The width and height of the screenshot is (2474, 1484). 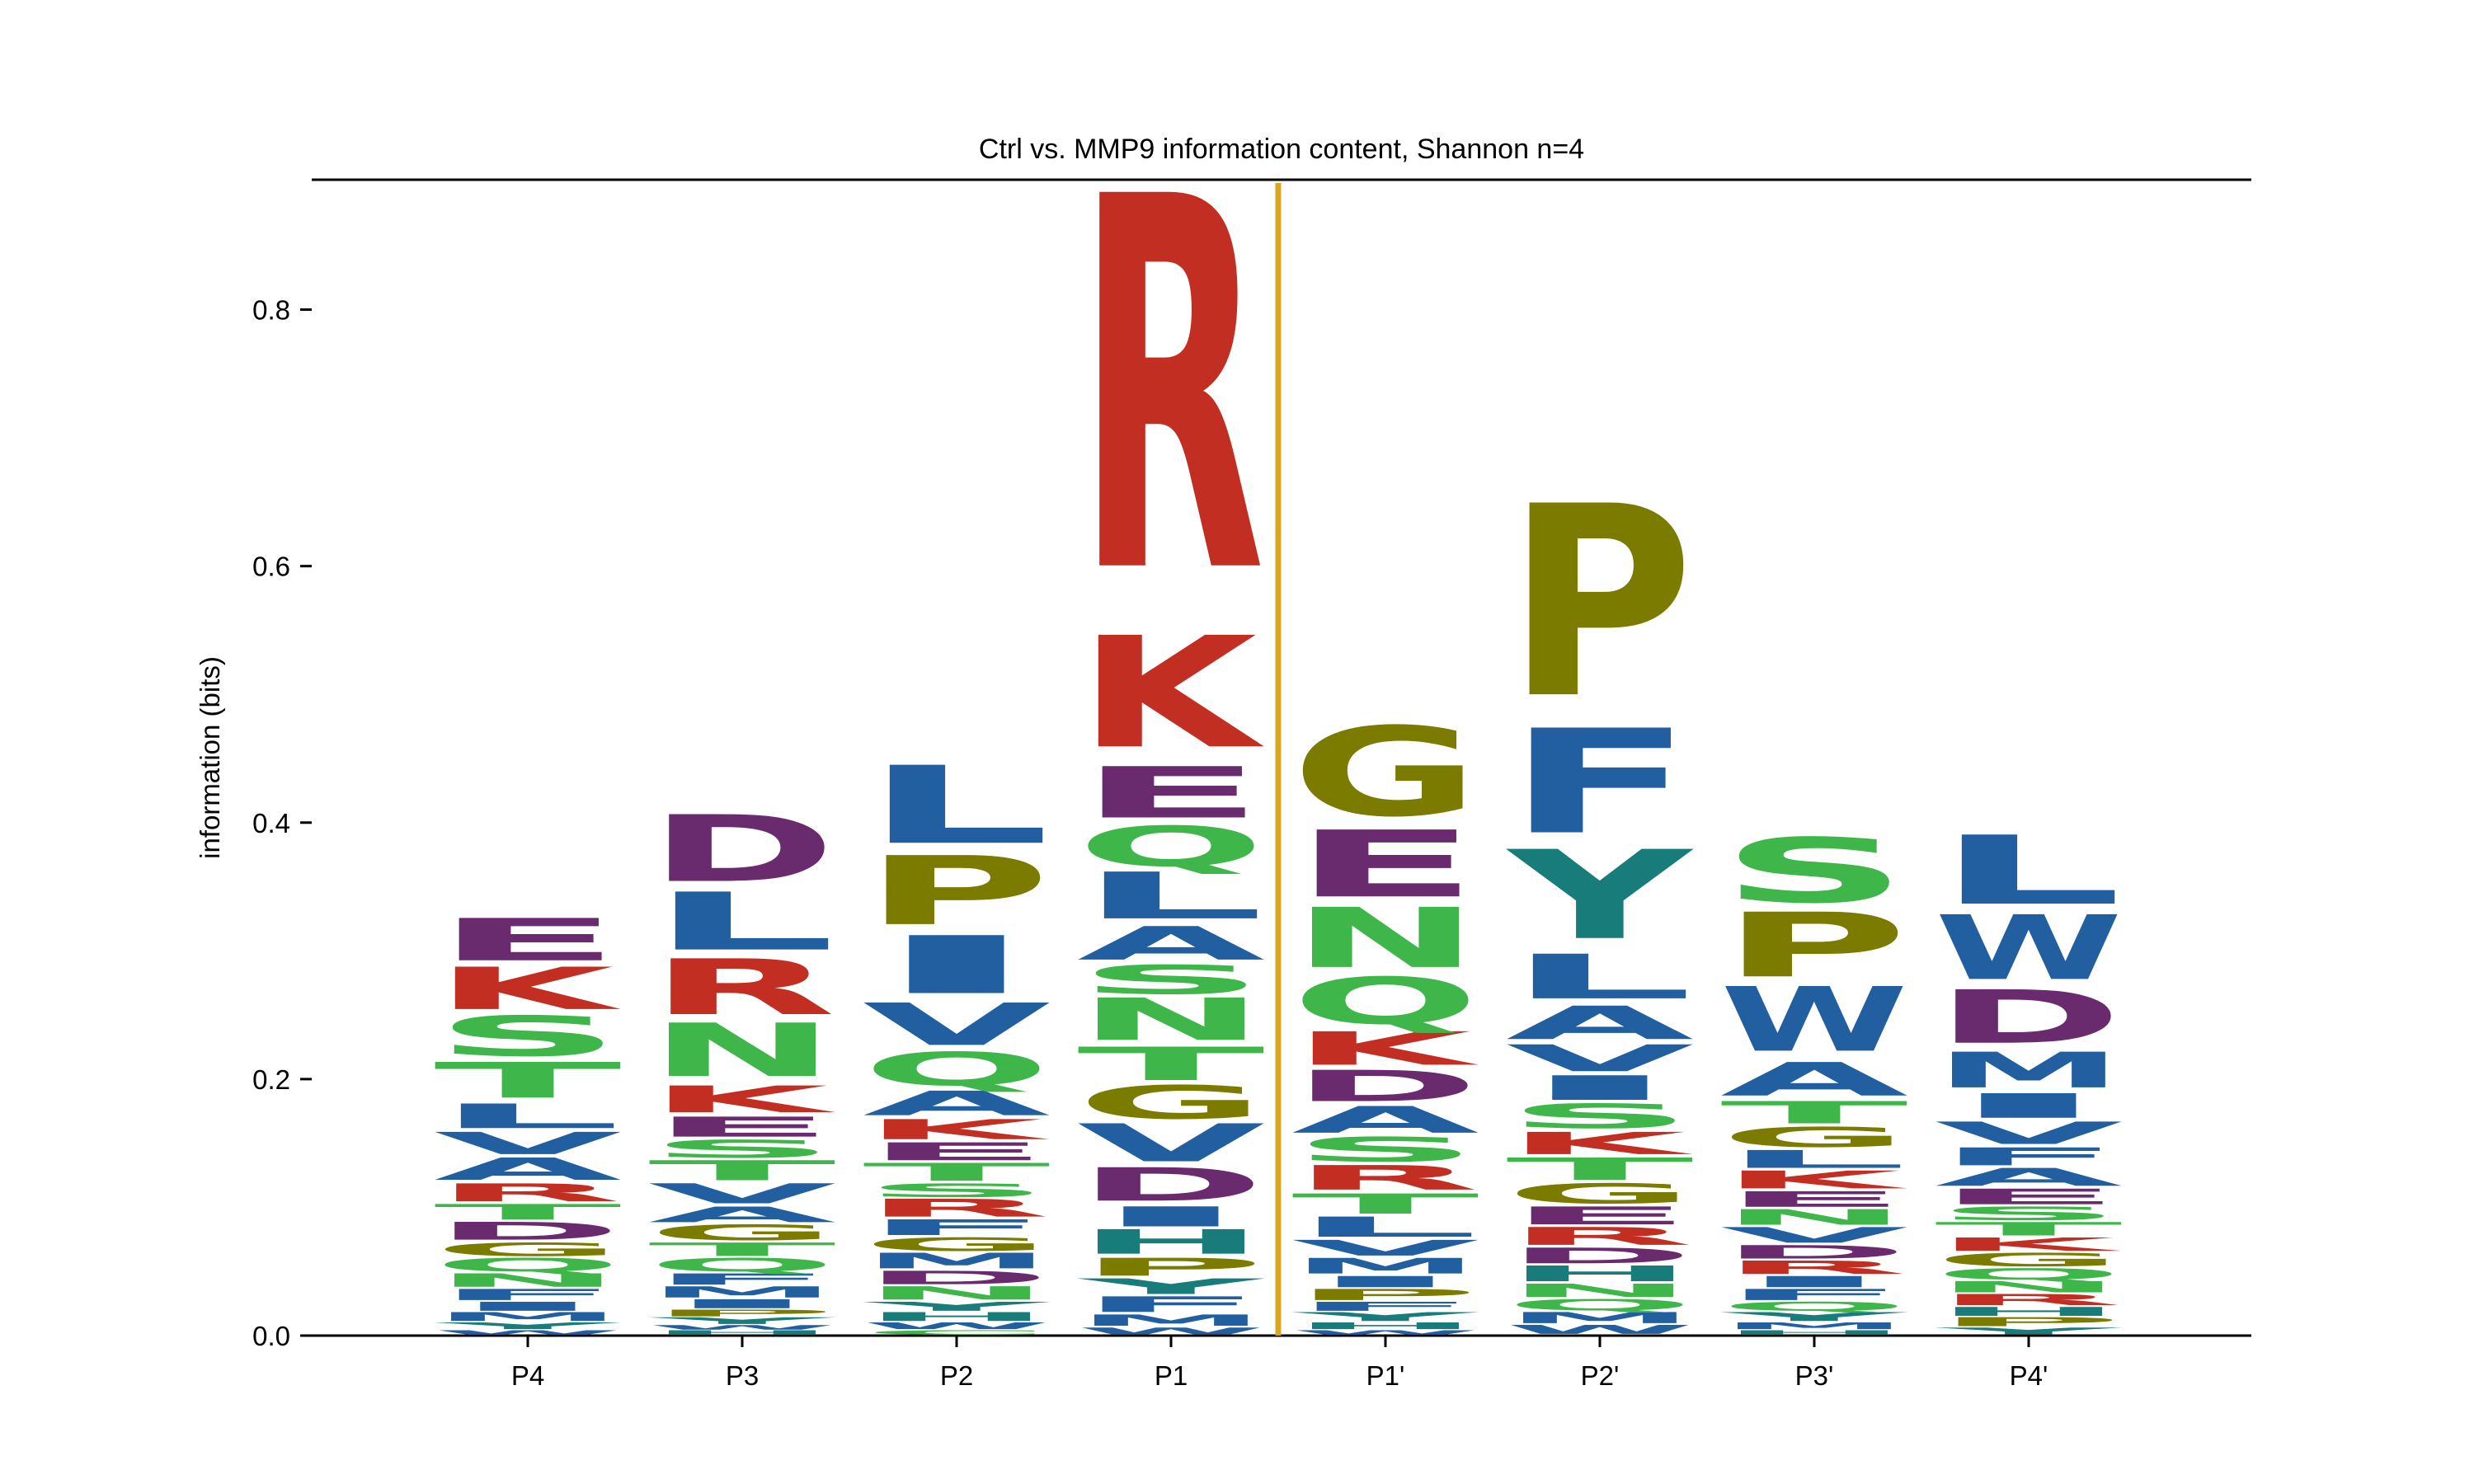 What do you see at coordinates (271, 823) in the screenshot?
I see `y-tick-label: 0.4` at bounding box center [271, 823].